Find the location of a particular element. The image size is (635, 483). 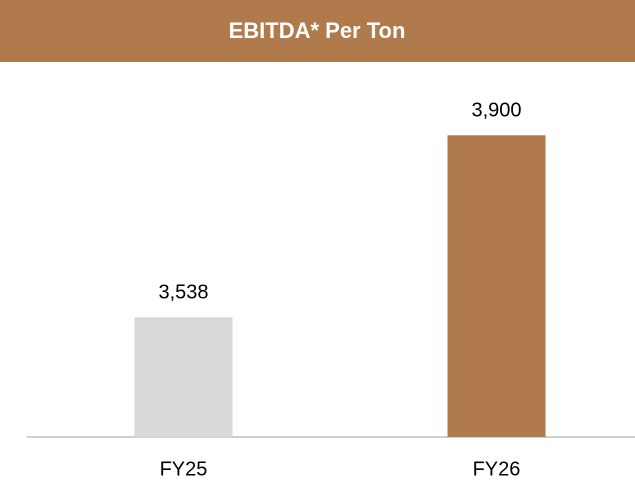

chart-title: EBITDA* Per Ton is located at coordinates (317, 30).